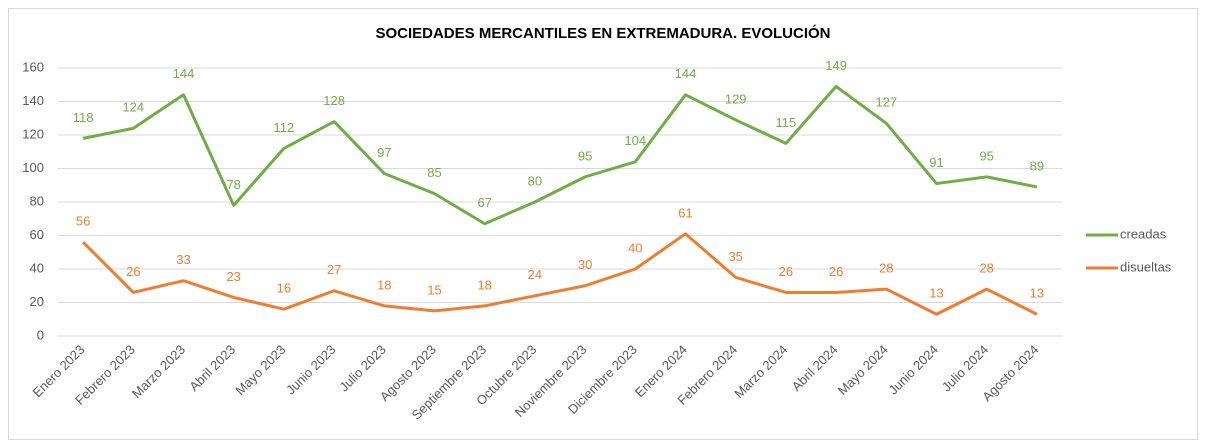 This screenshot has width=1206, height=448. Describe the element at coordinates (33, 167) in the screenshot. I see `y-tick-label: 100` at that location.